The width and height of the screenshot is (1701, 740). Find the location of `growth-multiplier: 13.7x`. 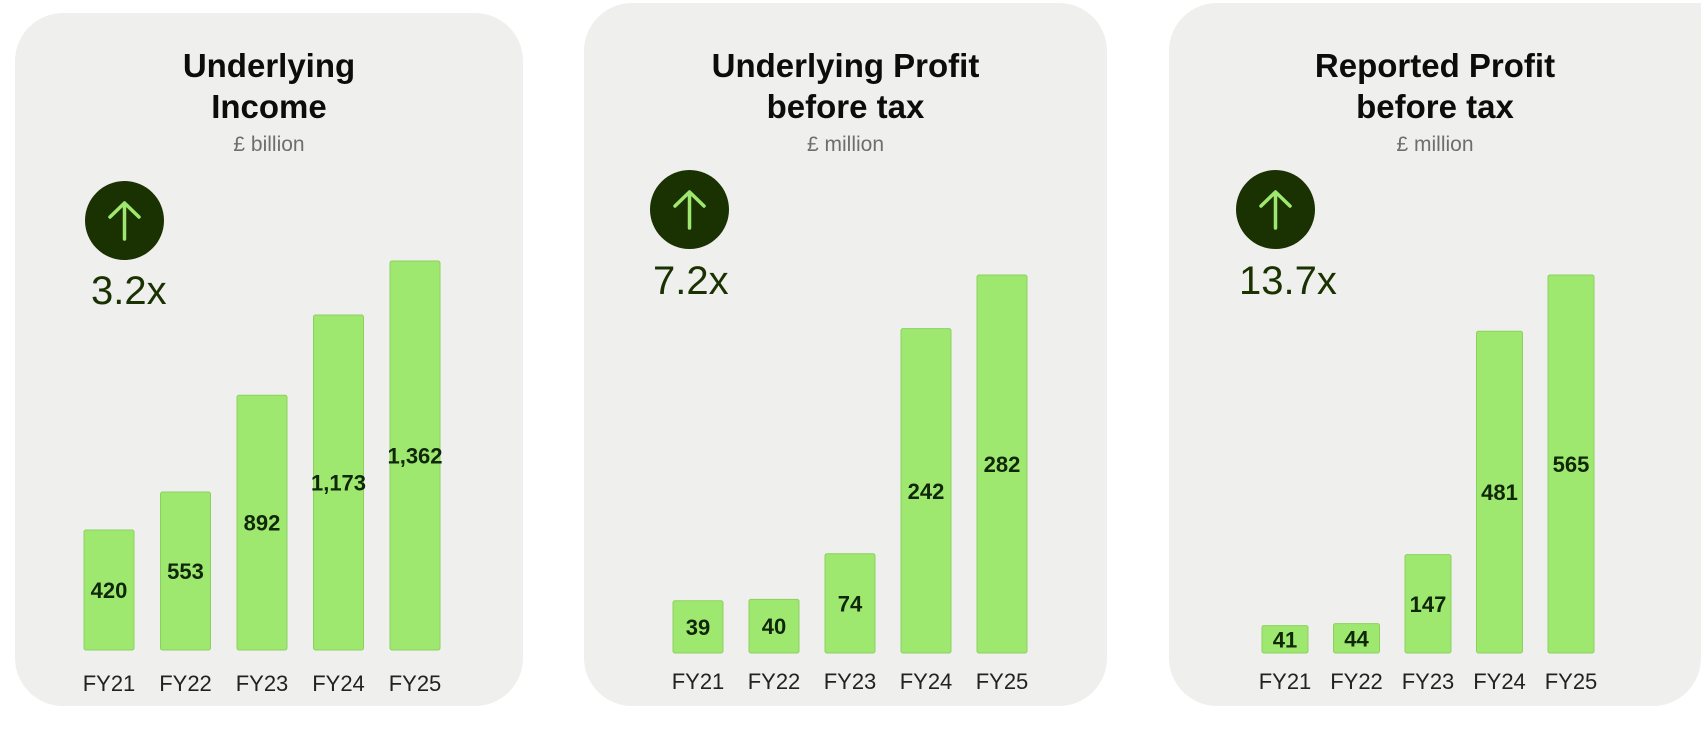

growth-multiplier: 13.7x is located at coordinates (1288, 281).